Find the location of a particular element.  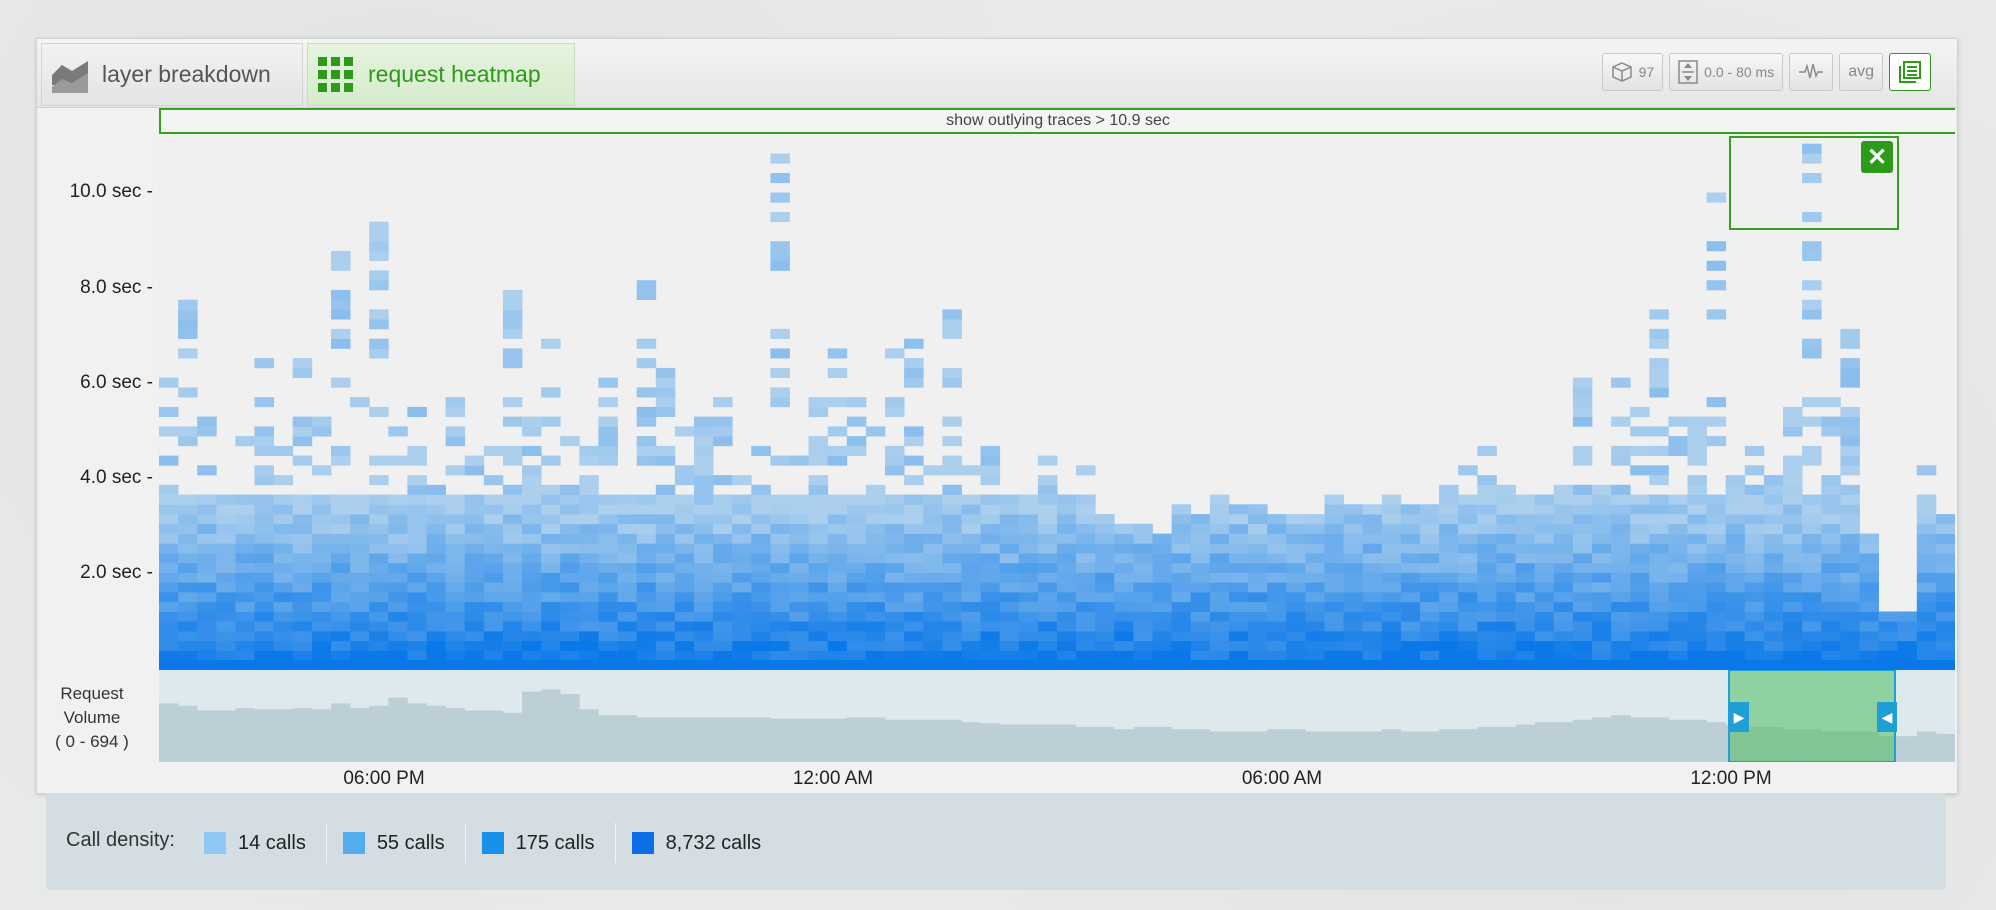

selection-left-handle: ▶ is located at coordinates (1739, 717).